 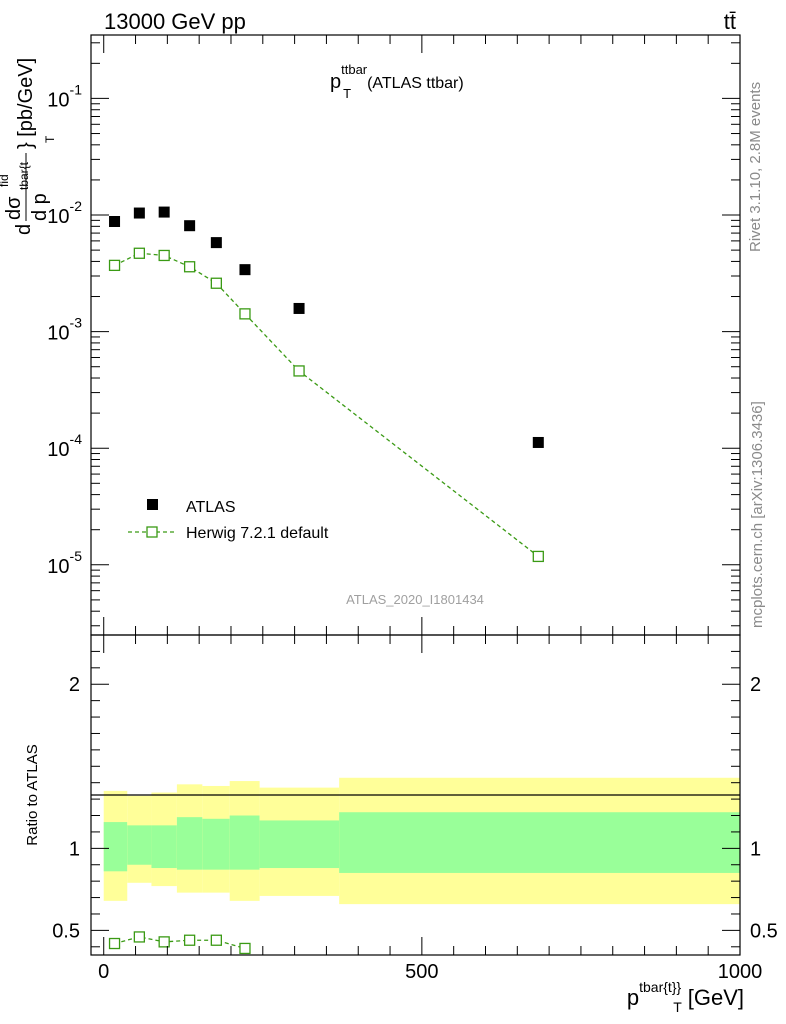 What do you see at coordinates (26, 103) in the screenshot?
I see `svg-text: } [pb/GeV]` at bounding box center [26, 103].